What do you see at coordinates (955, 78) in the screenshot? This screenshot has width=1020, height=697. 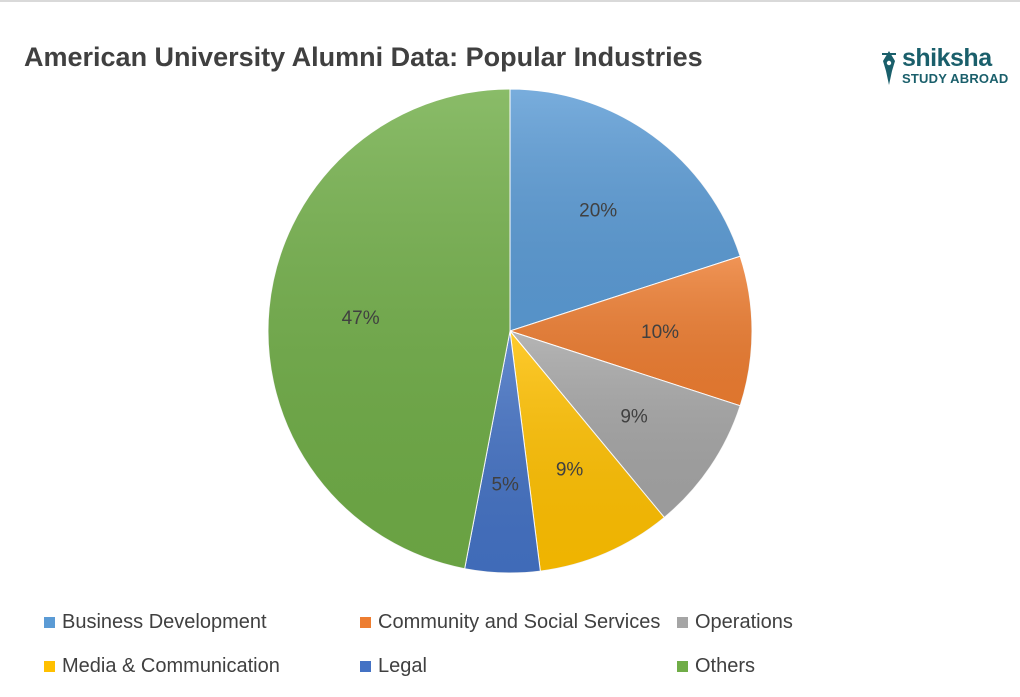 I see `logo-subtitle: STUDY ABROAD` at bounding box center [955, 78].